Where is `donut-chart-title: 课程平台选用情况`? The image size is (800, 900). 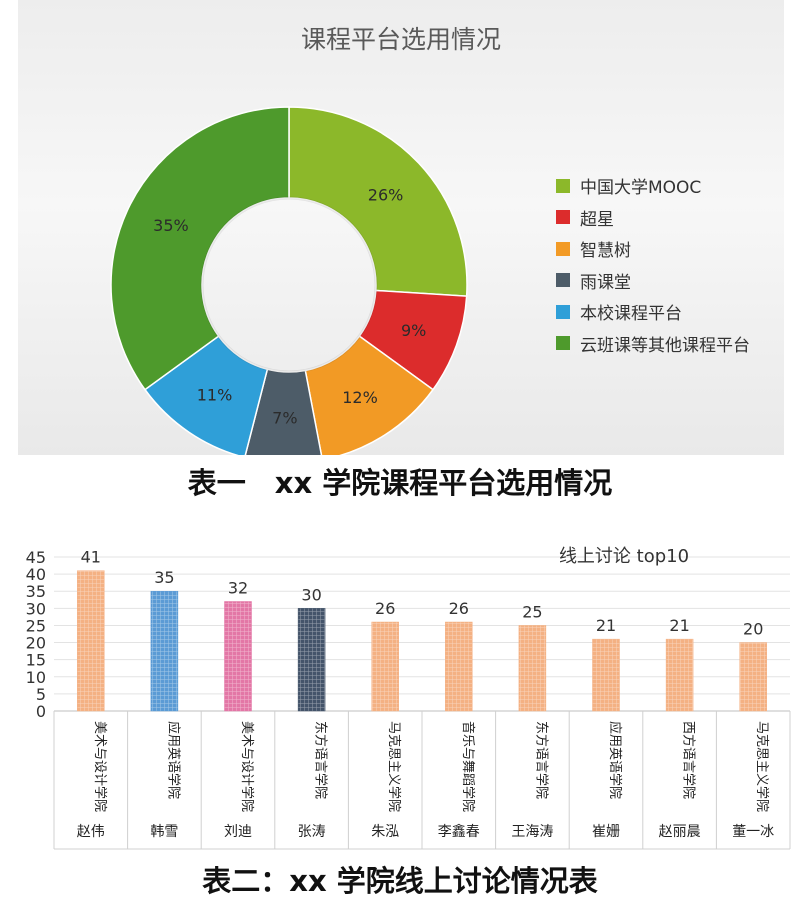
donut-chart-title: 课程平台选用情况 is located at coordinates (400, 39).